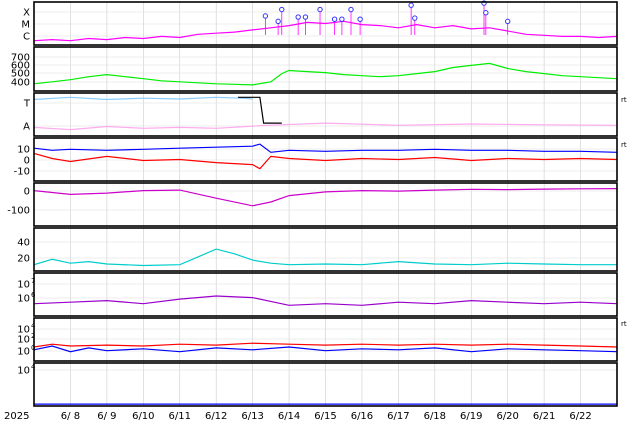  What do you see at coordinates (23, 243) in the screenshot?
I see `y-tick-label: 40` at bounding box center [23, 243].